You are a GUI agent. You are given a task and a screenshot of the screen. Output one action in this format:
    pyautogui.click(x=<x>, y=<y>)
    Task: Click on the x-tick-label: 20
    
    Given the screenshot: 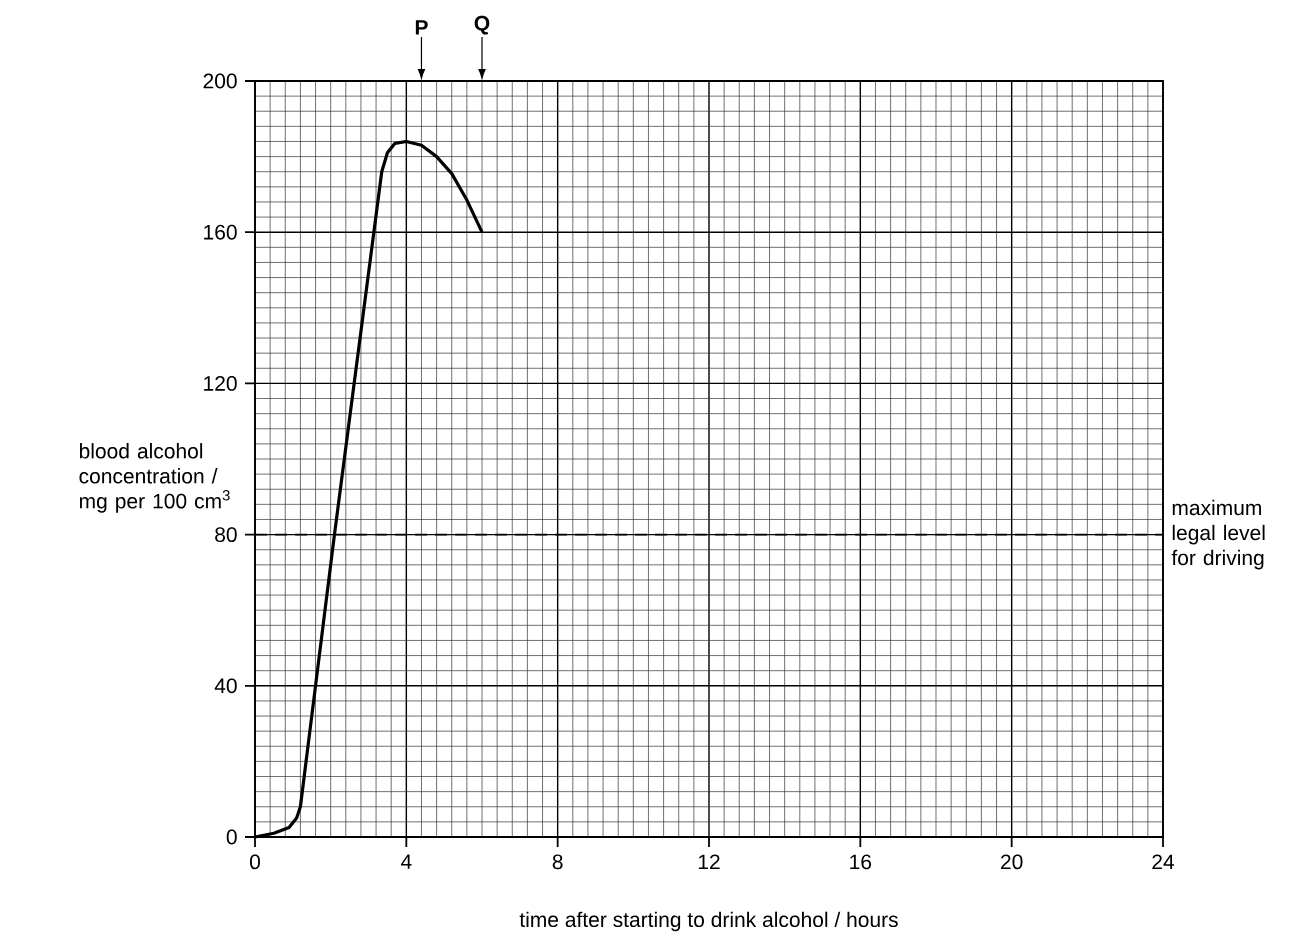 What is the action you would take?
    pyautogui.click(x=1012, y=862)
    